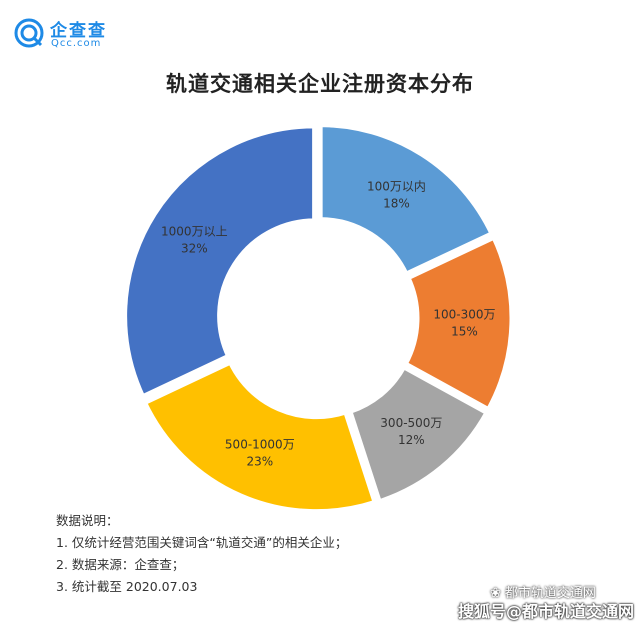 This screenshot has height=624, width=640. I want to click on watermark-account: ❀ 都市轨道交通网, so click(543, 591).